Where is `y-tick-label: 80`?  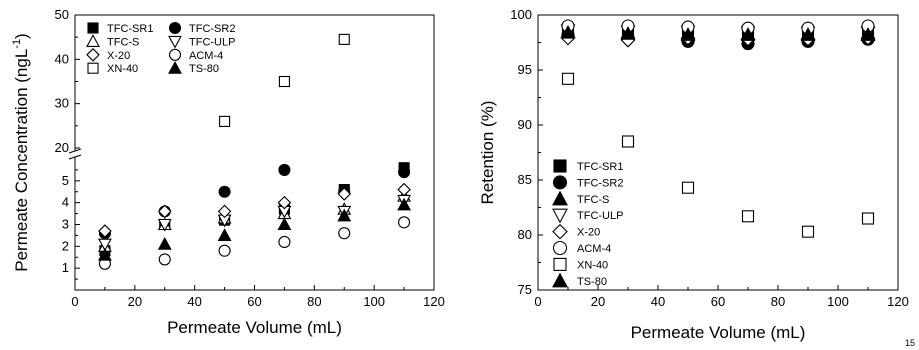 y-tick-label: 80 is located at coordinates (525, 234).